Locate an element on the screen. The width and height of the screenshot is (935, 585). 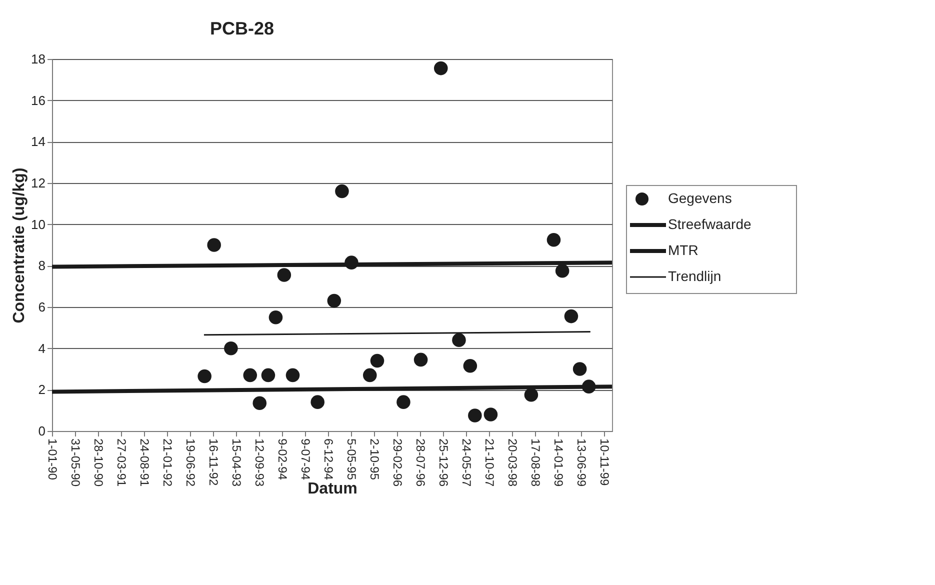
x-tick-label: 17-08-98 is located at coordinates (535, 462).